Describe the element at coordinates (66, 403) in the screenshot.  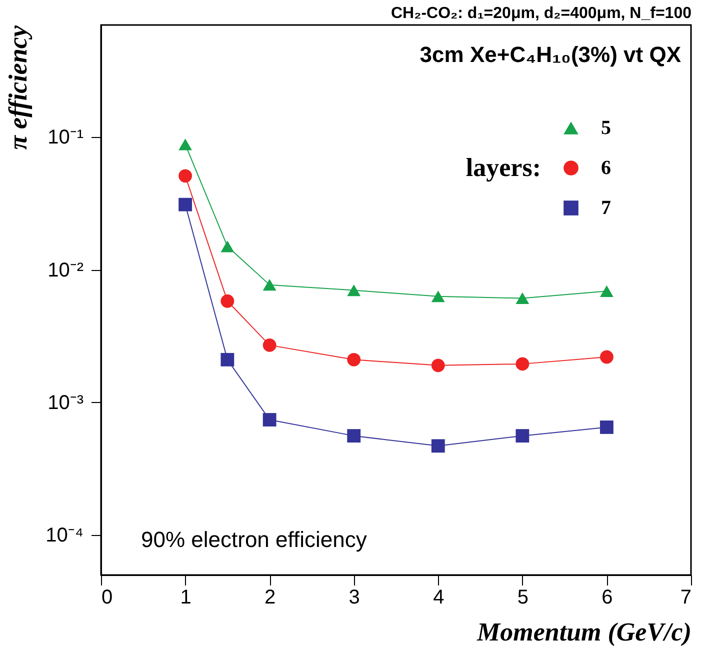
I see `y-tick-label: 10⁻³` at that location.